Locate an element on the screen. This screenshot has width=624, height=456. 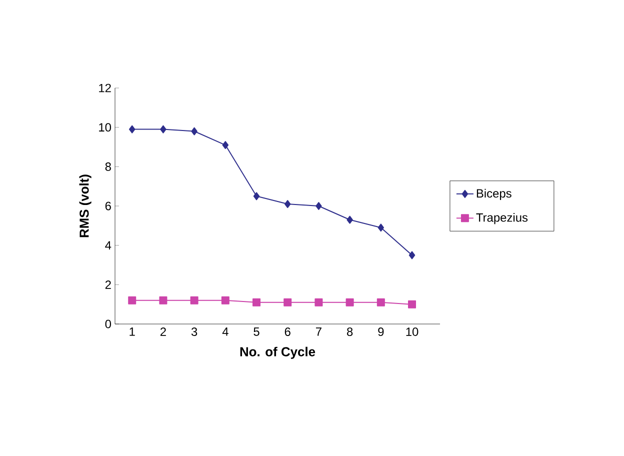
y-tick-label: 0 is located at coordinates (108, 324).